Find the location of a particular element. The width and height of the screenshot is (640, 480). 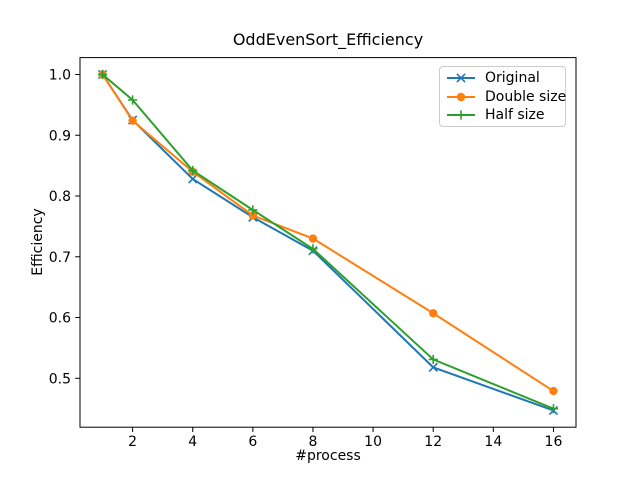

legend-sample-double-size is located at coordinates (461, 96).